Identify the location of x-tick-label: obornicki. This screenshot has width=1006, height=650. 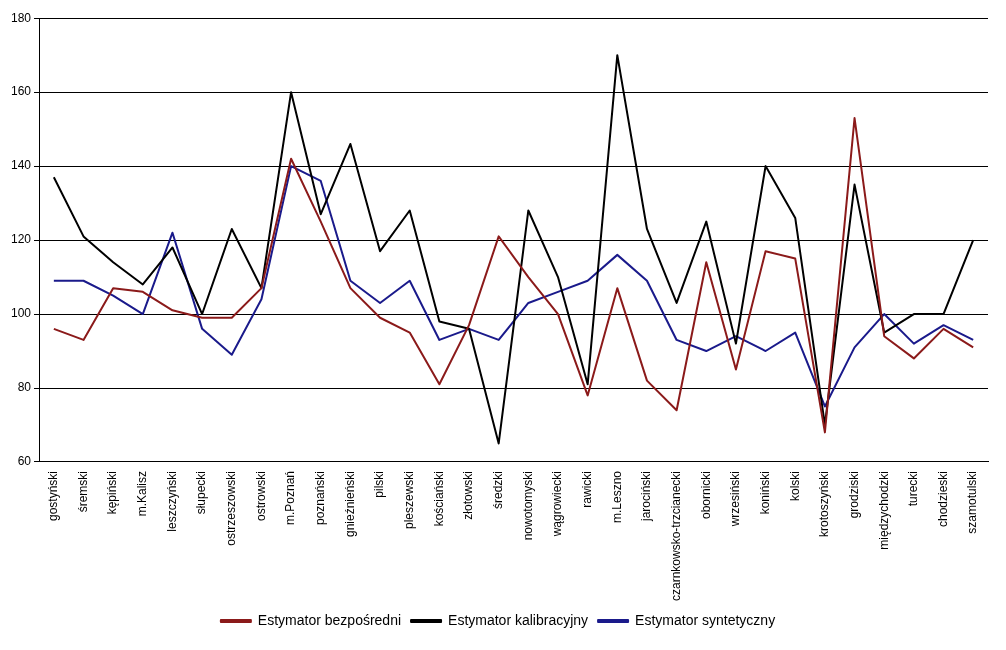
(705, 494).